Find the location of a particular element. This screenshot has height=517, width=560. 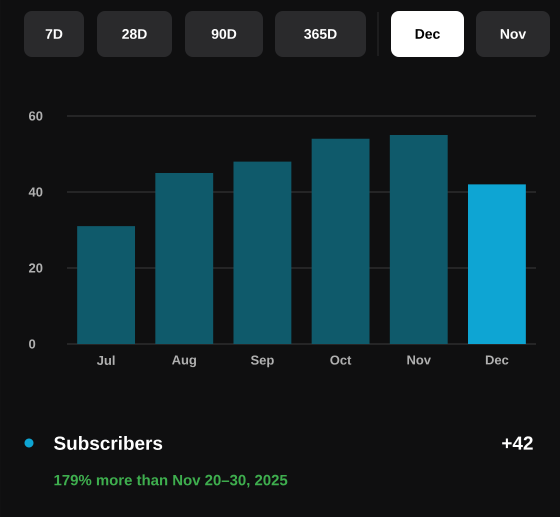

text: Dec is located at coordinates (428, 34).